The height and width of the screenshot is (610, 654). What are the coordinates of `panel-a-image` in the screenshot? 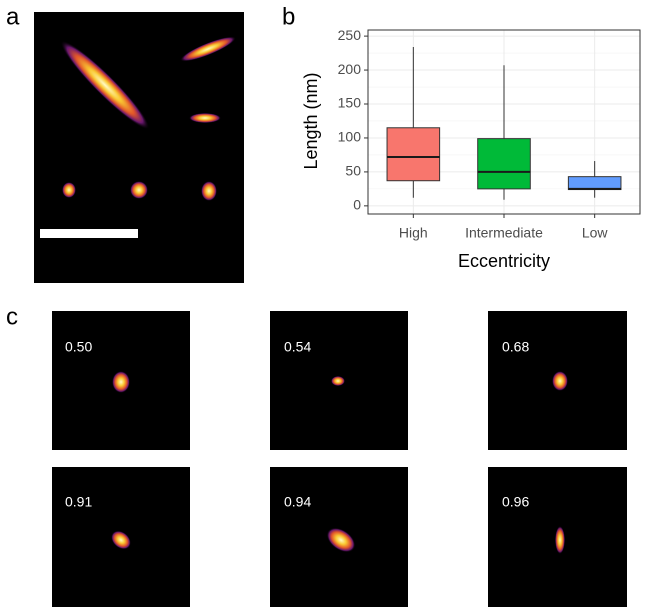 It's located at (139, 147).